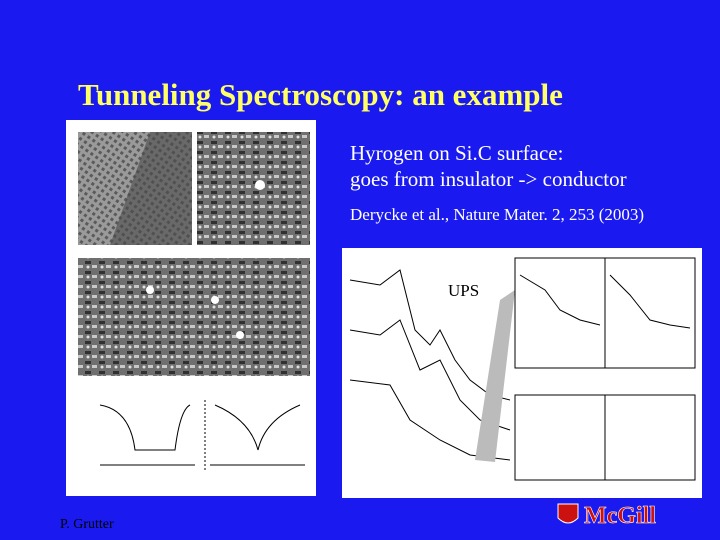 The image size is (720, 540). What do you see at coordinates (620, 516) in the screenshot?
I see `logo: McGill` at bounding box center [620, 516].